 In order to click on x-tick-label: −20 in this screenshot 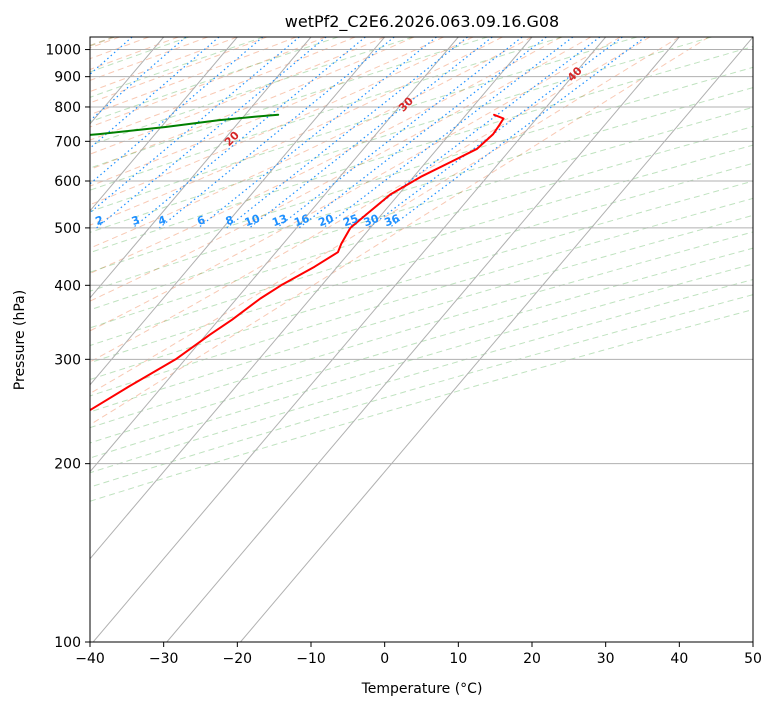, I will do `click(238, 659)`.